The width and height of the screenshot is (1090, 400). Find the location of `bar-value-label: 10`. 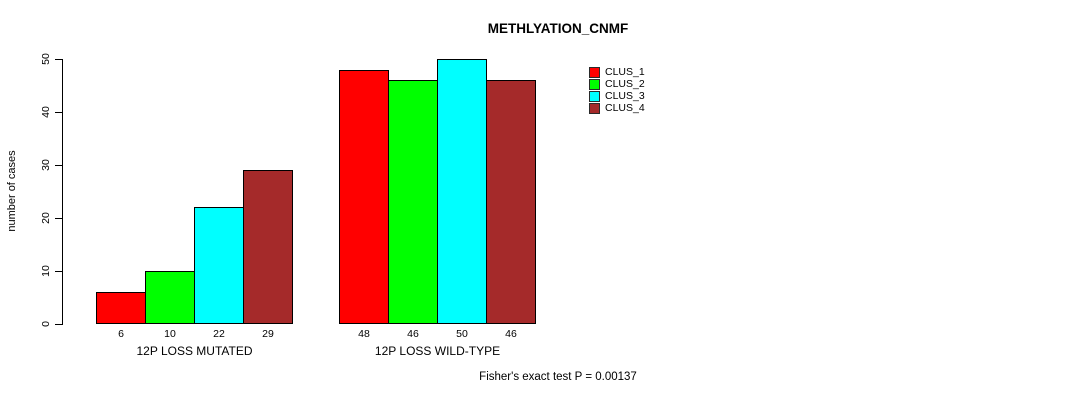

bar-value-label: 10 is located at coordinates (170, 334).